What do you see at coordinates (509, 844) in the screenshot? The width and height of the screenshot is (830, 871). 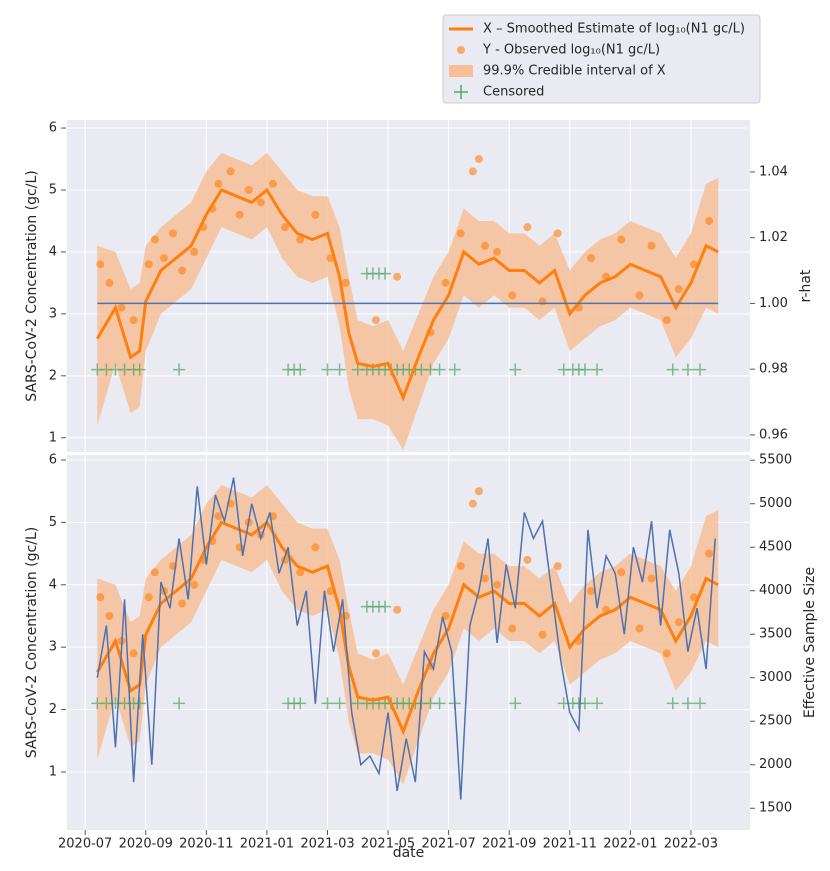 I see `x-tick-label: 2021-09` at bounding box center [509, 844].